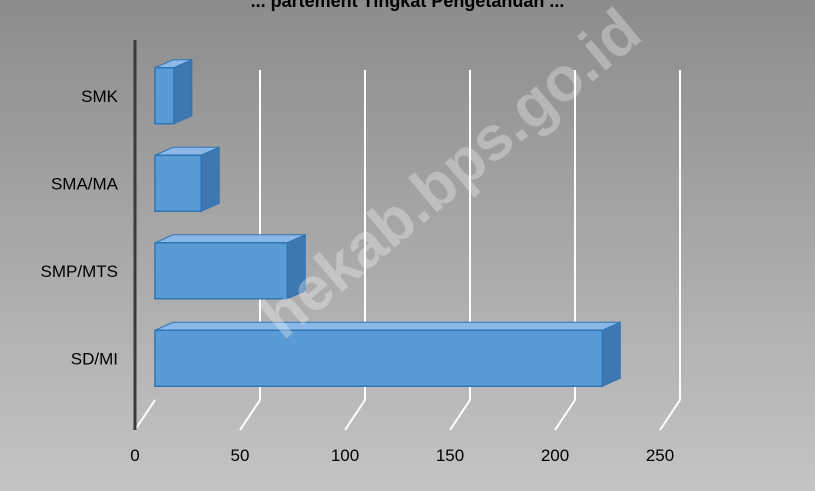 The image size is (815, 491). I want to click on x-tick-label: 50, so click(240, 455).